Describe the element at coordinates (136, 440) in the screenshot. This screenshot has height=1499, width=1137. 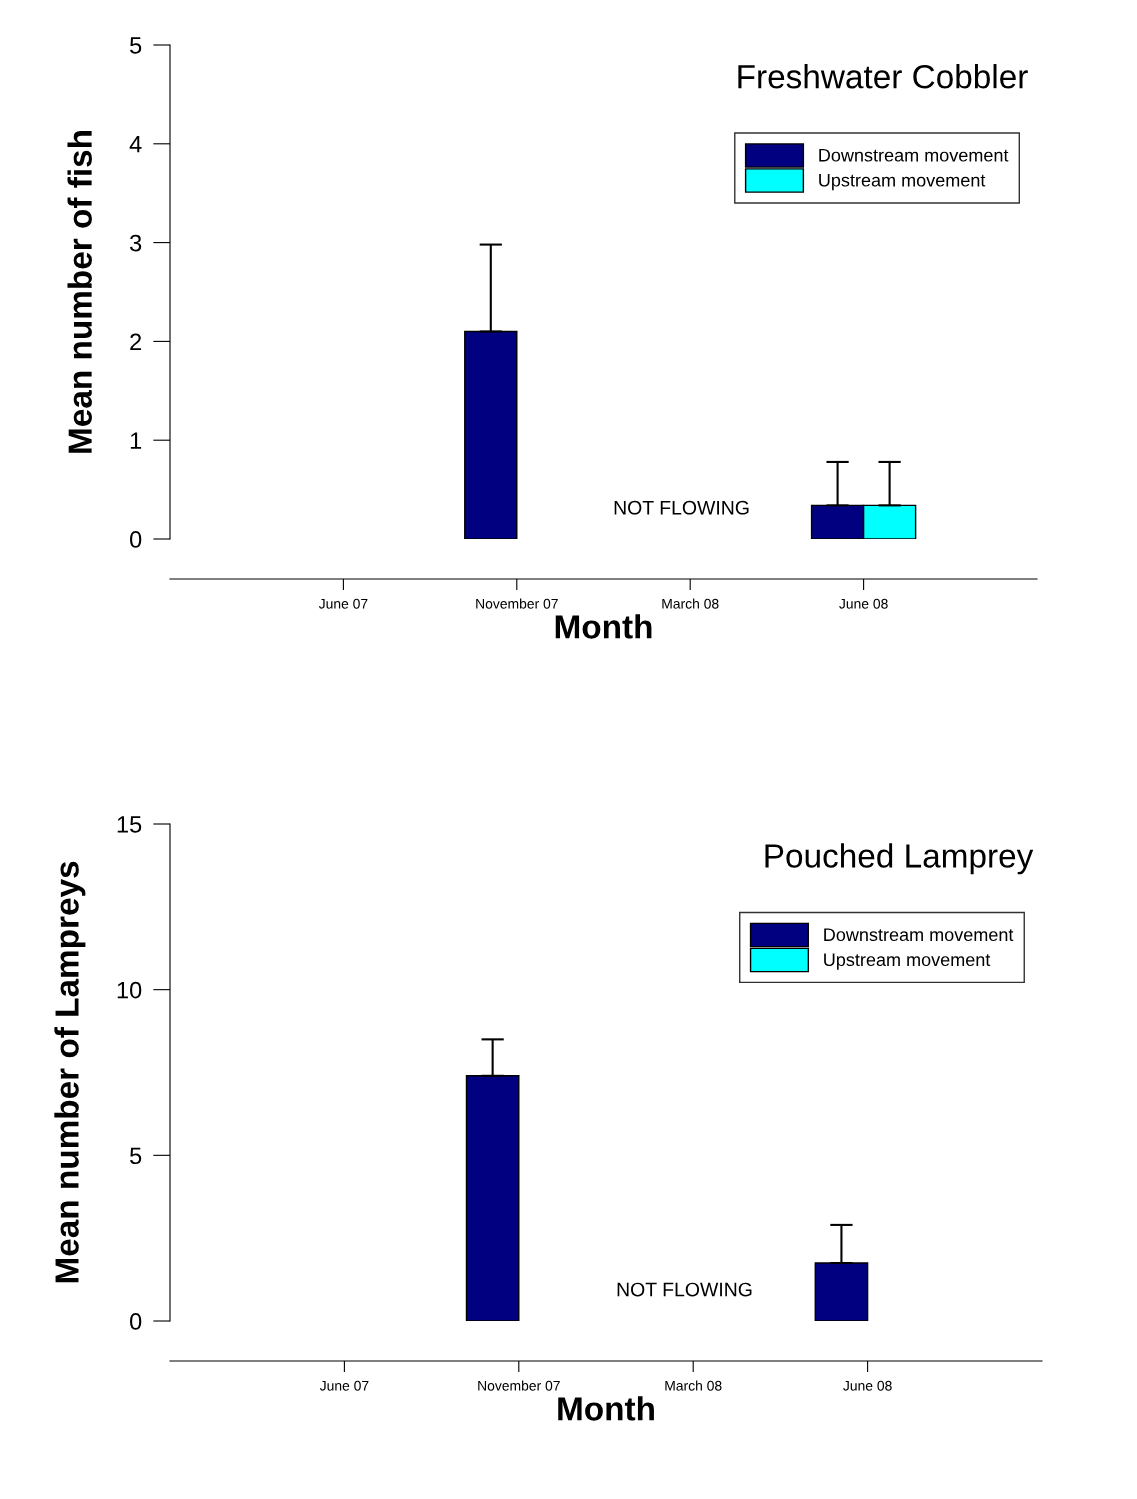
I see `y-tick-label: 1` at that location.